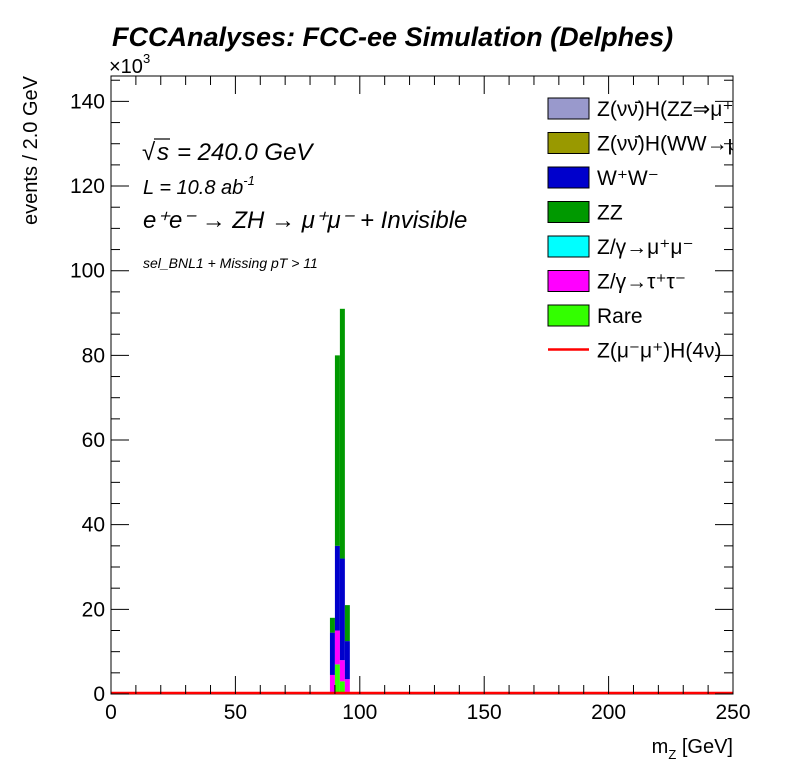  What do you see at coordinates (93, 609) in the screenshot?
I see `y-tick-label: 20` at bounding box center [93, 609].